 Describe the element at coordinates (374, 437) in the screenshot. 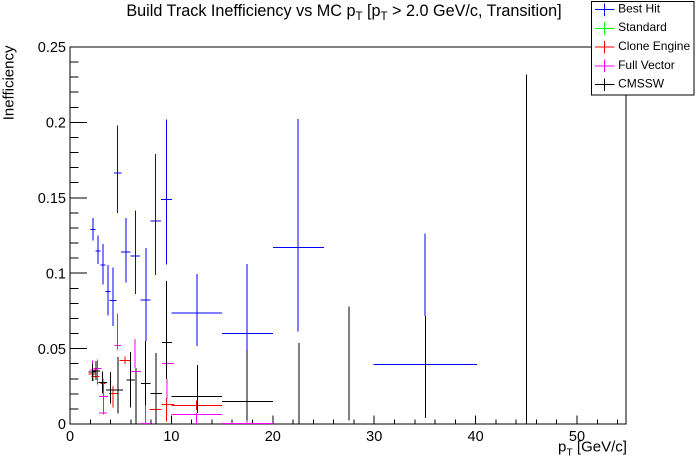

I see `svg-text: 30` at that location.